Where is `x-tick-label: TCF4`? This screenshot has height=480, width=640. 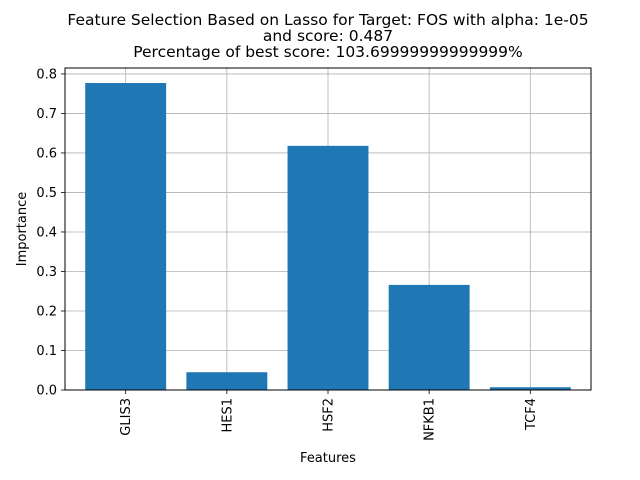
x-tick-label: TCF4 is located at coordinates (531, 414).